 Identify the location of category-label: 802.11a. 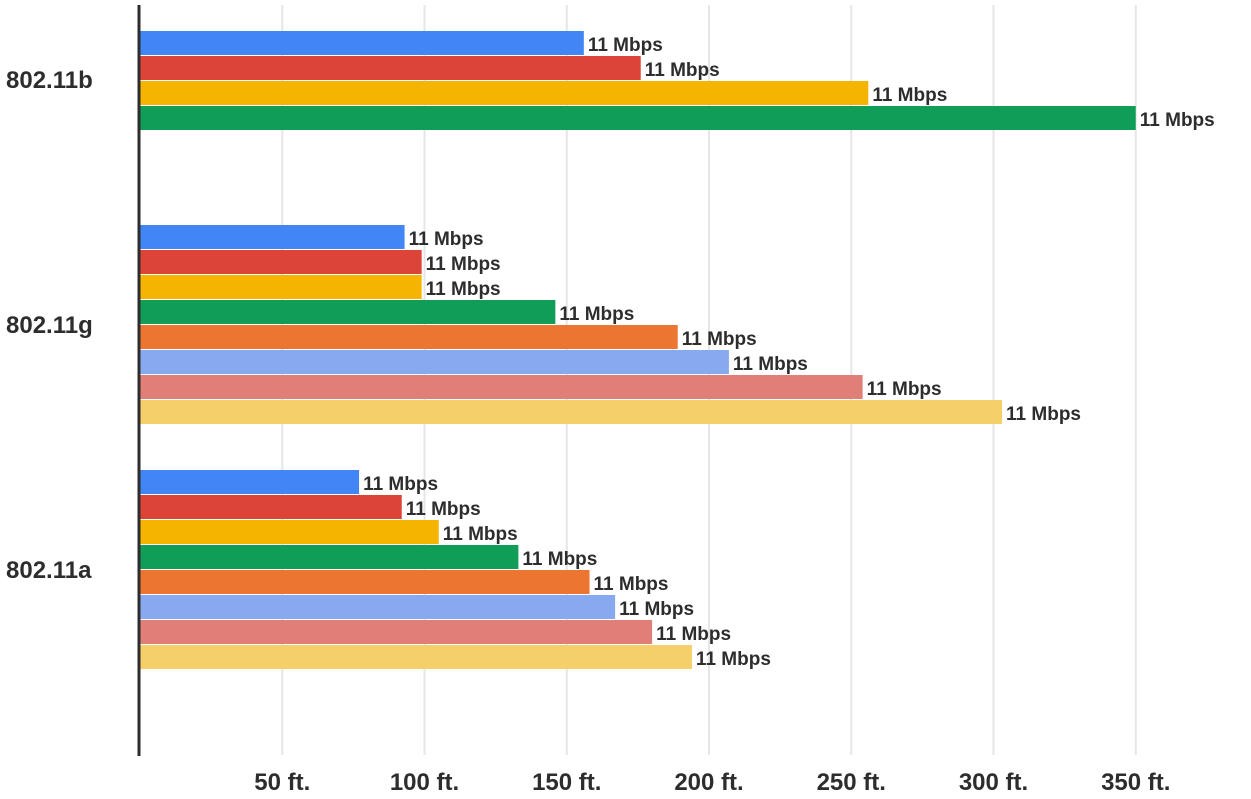
(49, 570).